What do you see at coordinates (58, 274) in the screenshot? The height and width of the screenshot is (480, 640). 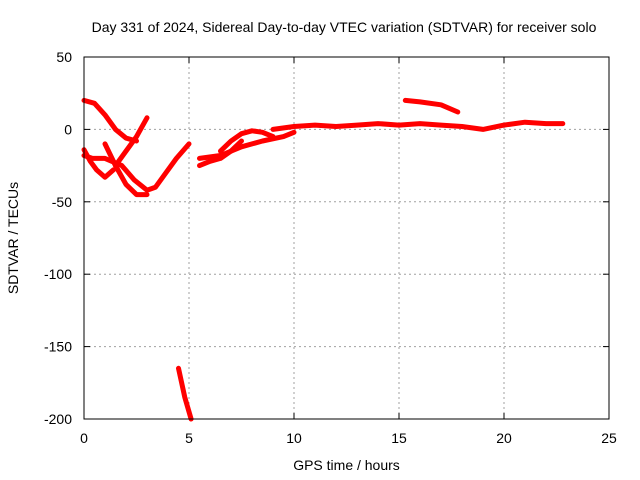 I see `y-tick-label: -100` at bounding box center [58, 274].